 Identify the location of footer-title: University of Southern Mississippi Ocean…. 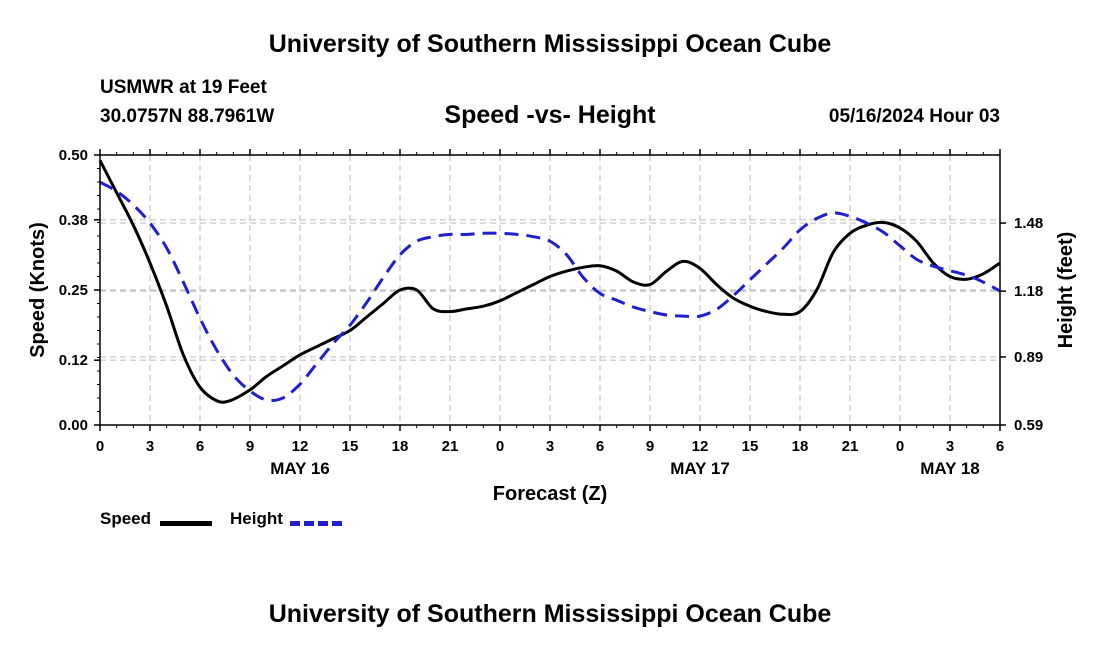
(550, 614).